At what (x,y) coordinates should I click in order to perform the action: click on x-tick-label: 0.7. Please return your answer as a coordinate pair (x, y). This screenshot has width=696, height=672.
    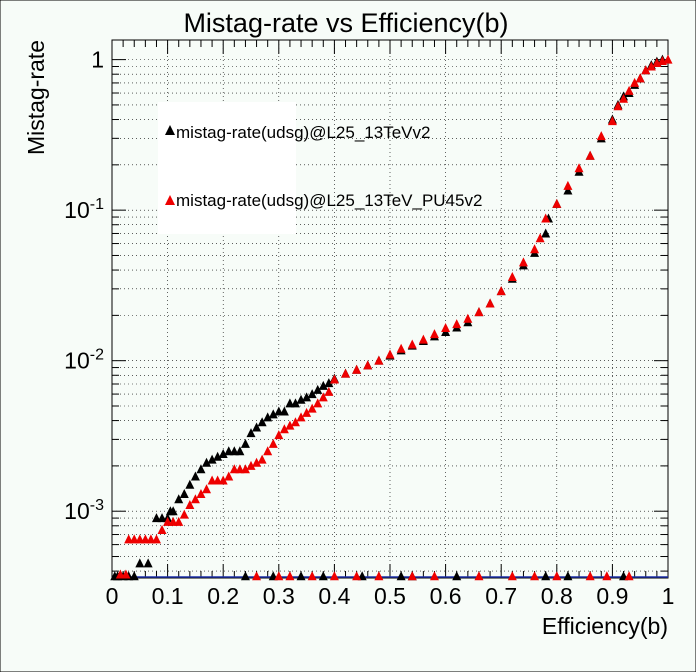
    Looking at the image, I should click on (501, 596).